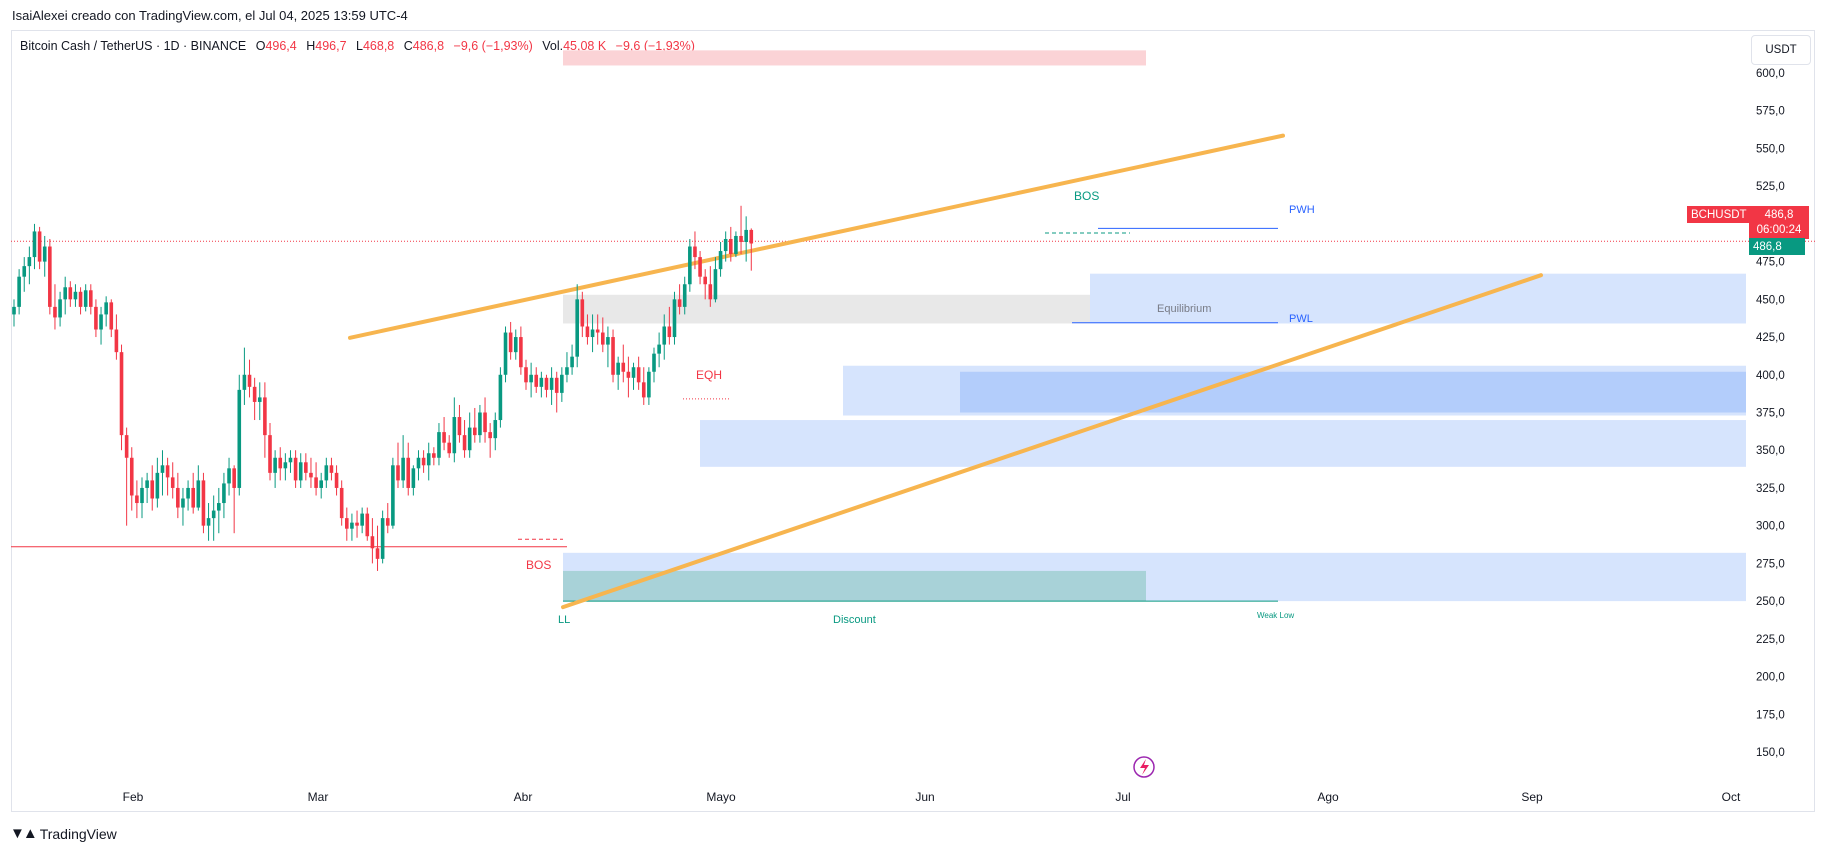 This screenshot has width=1826, height=853. I want to click on brand-name: TradingView, so click(78, 833).